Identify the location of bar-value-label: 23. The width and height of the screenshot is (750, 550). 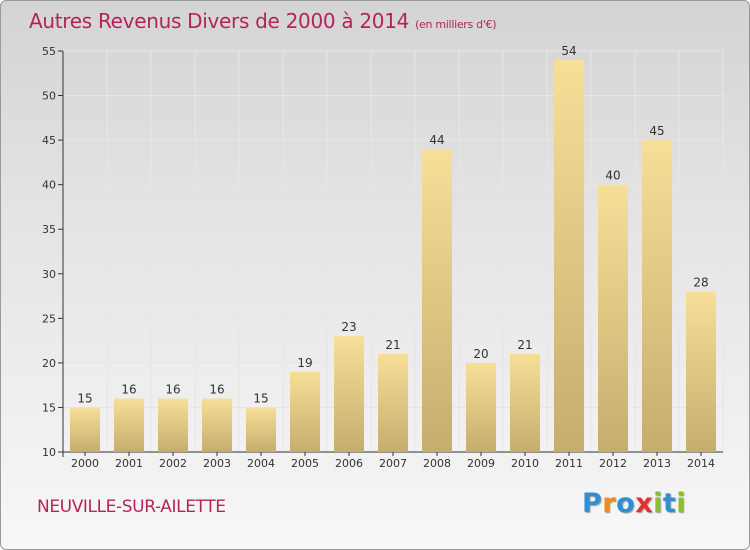
(348, 327).